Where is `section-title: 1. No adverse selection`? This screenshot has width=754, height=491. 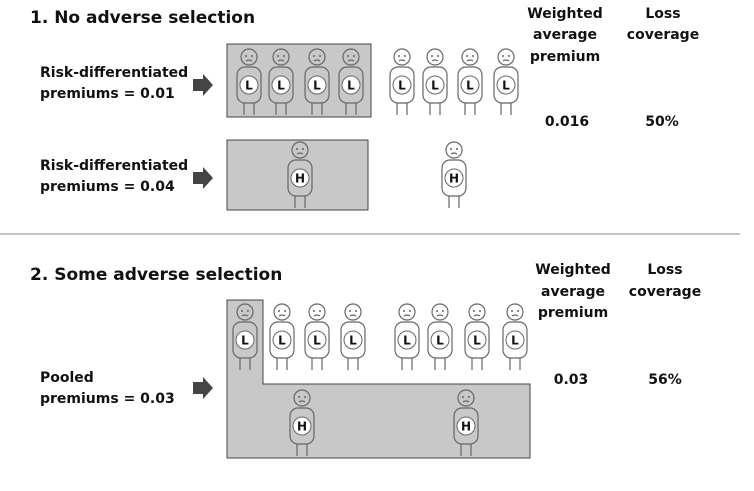
section-title: 1. No adverse selection is located at coordinates (142, 18).